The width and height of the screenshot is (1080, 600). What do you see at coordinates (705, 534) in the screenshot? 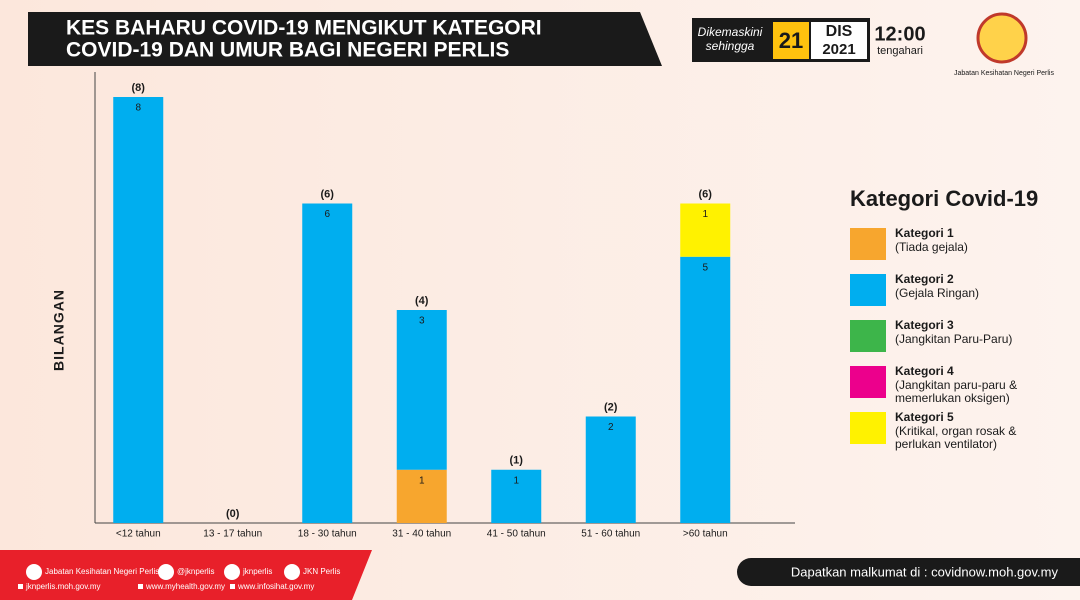
I see `x-tick-label: >60 tahun` at bounding box center [705, 534].